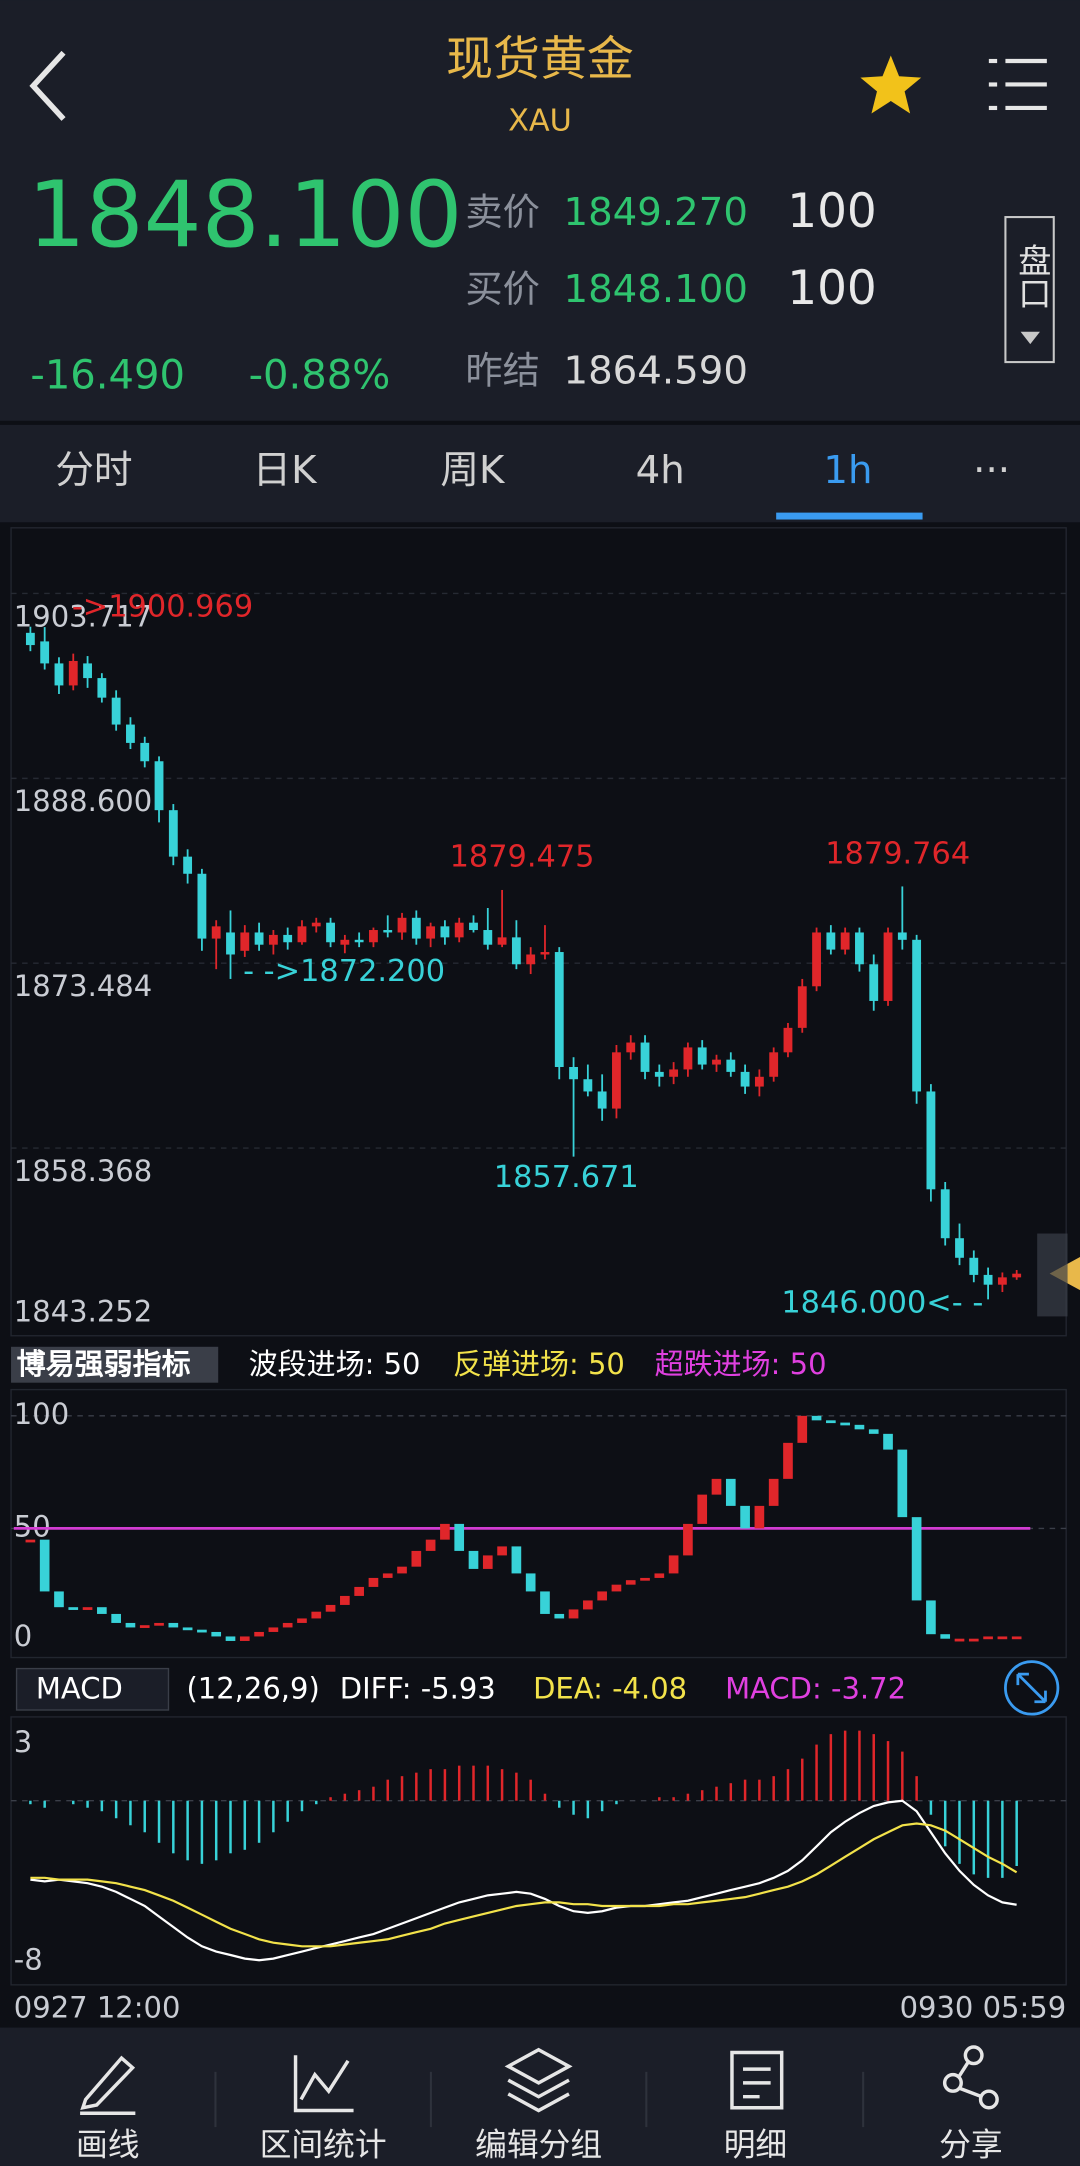 The width and height of the screenshot is (1080, 2166). Describe the element at coordinates (538, 2145) in the screenshot. I see `nav-label: 编辑分组` at that location.